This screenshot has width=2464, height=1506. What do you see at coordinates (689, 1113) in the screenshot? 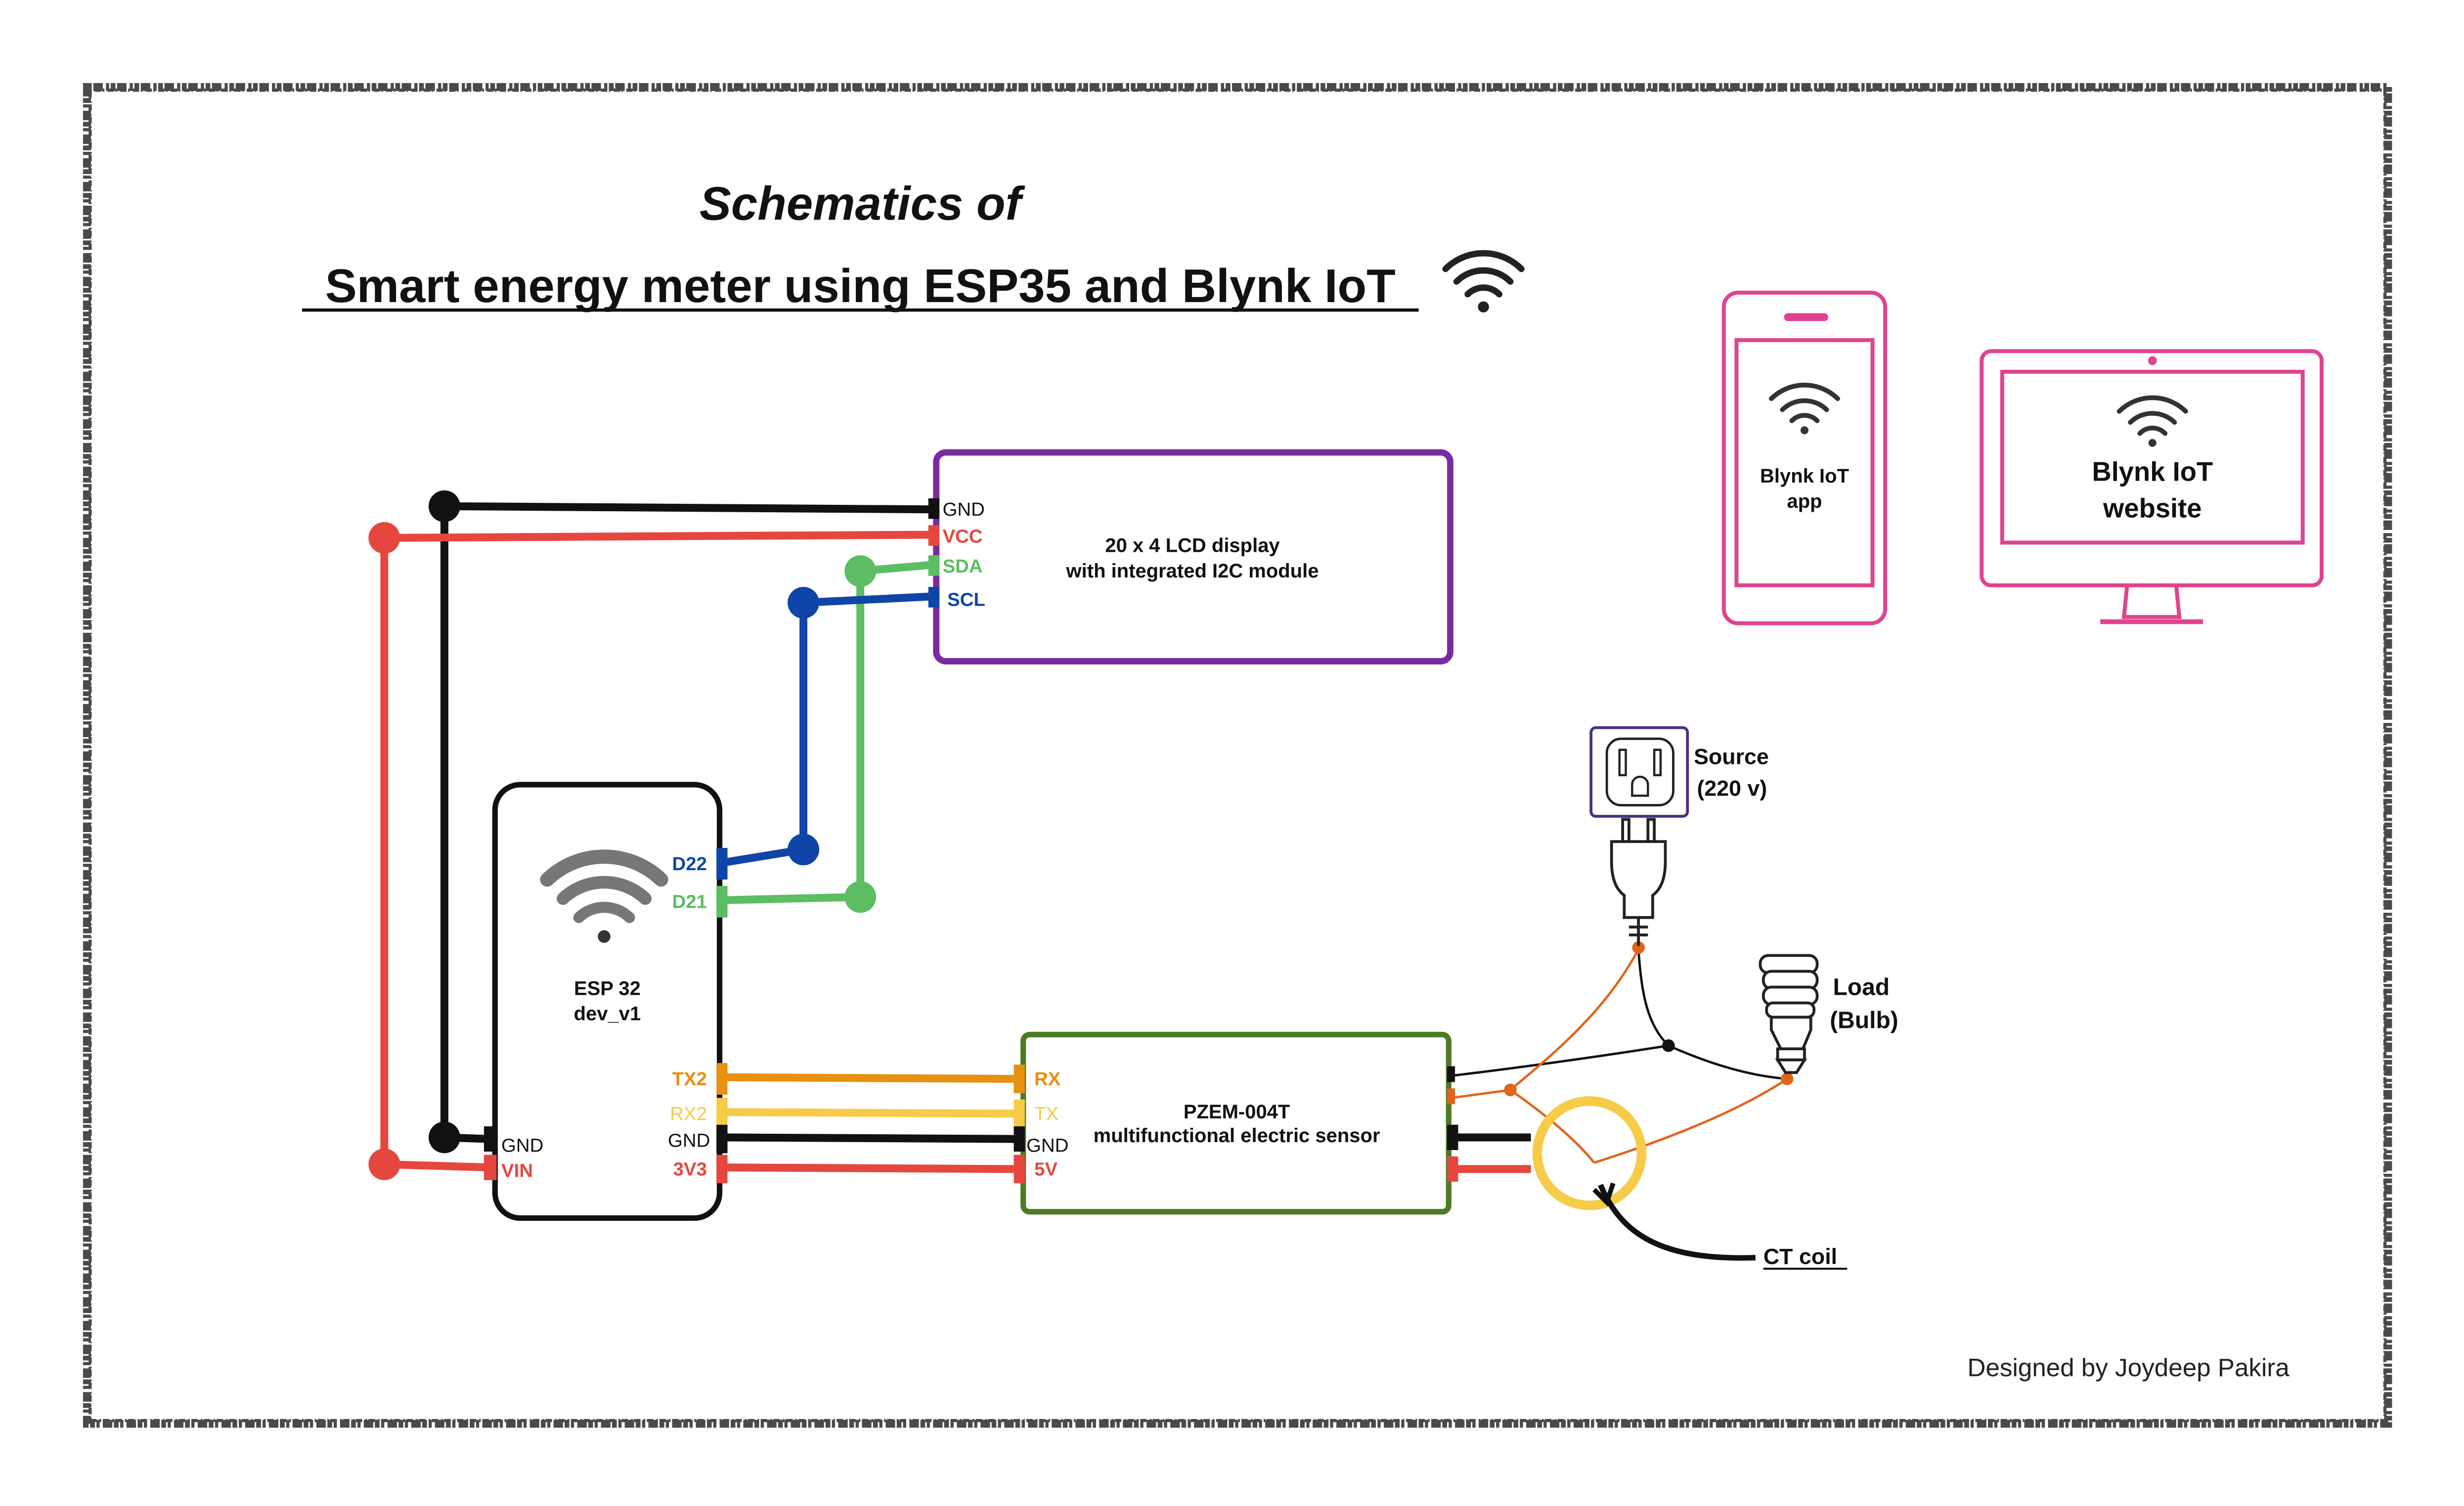
I see `esp32-pin-rx2: RX2` at bounding box center [689, 1113].